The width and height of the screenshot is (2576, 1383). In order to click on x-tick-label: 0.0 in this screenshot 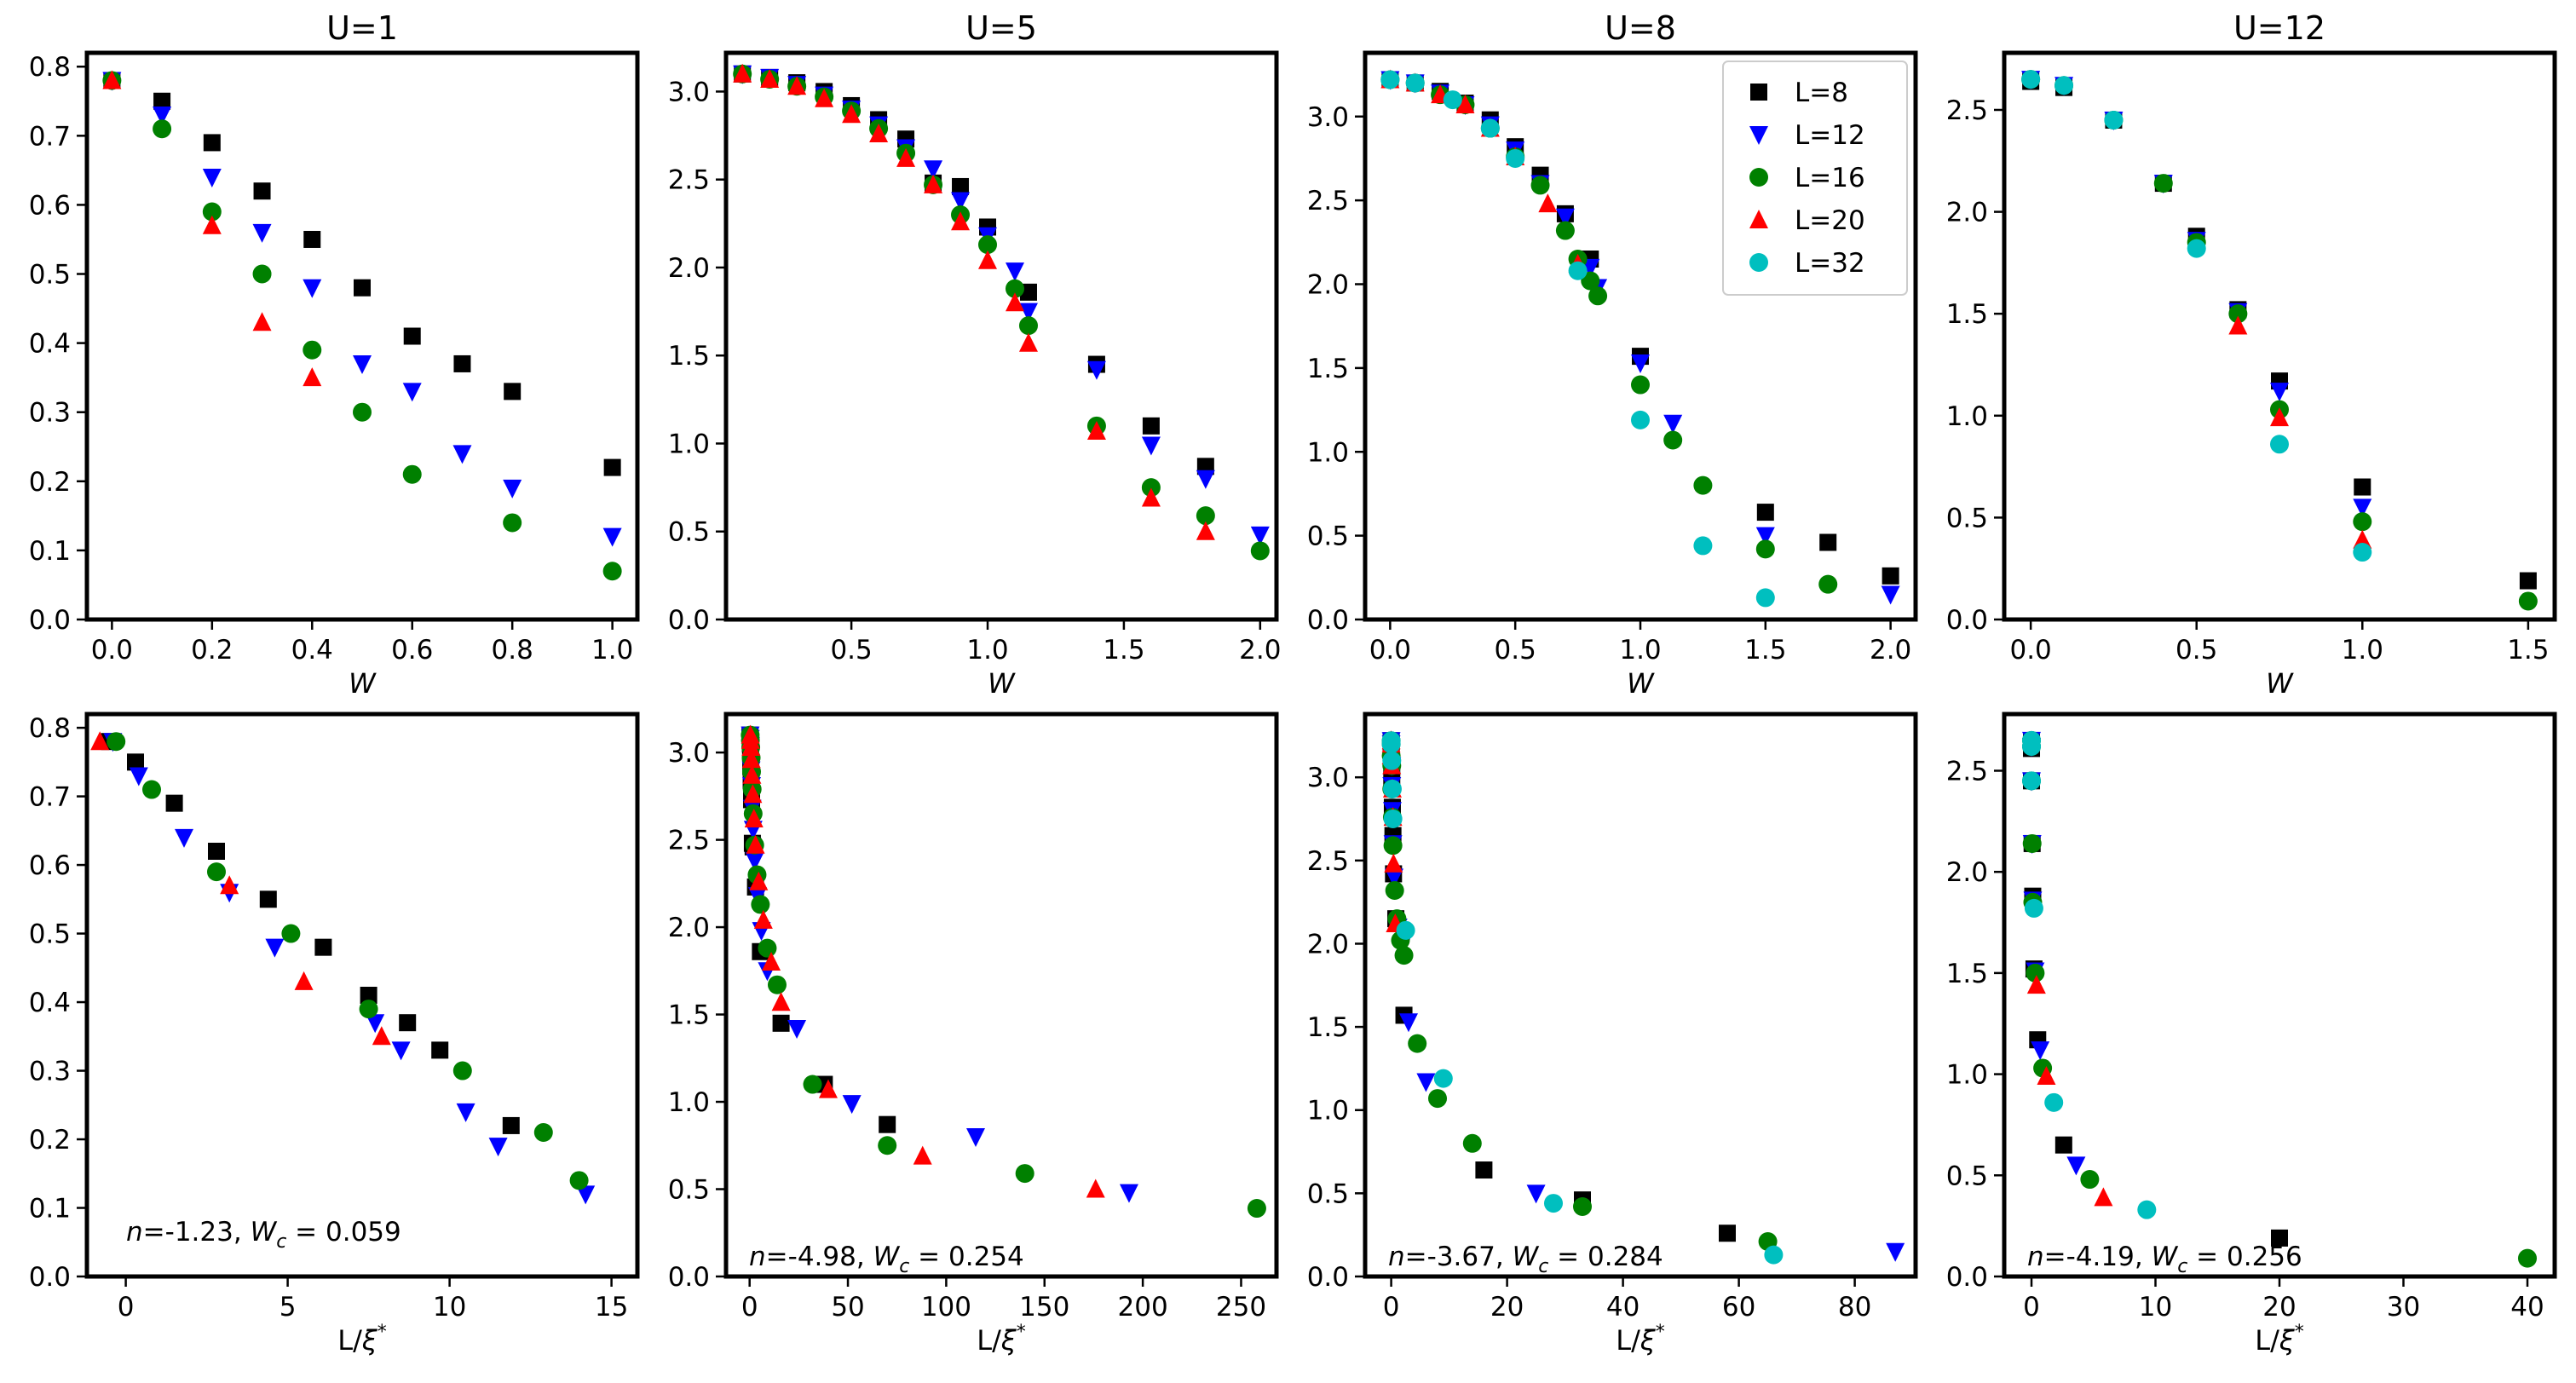, I will do `click(112, 651)`.